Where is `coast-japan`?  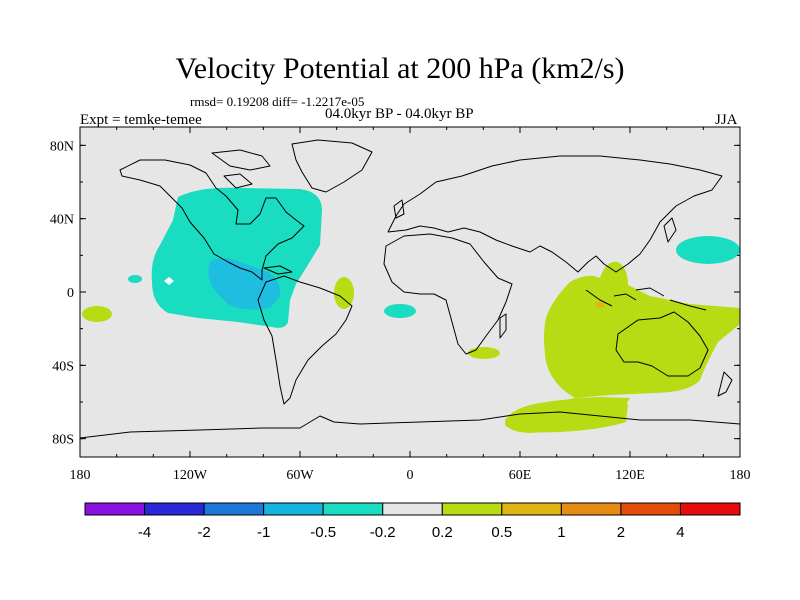
coast-japan is located at coordinates (670, 230).